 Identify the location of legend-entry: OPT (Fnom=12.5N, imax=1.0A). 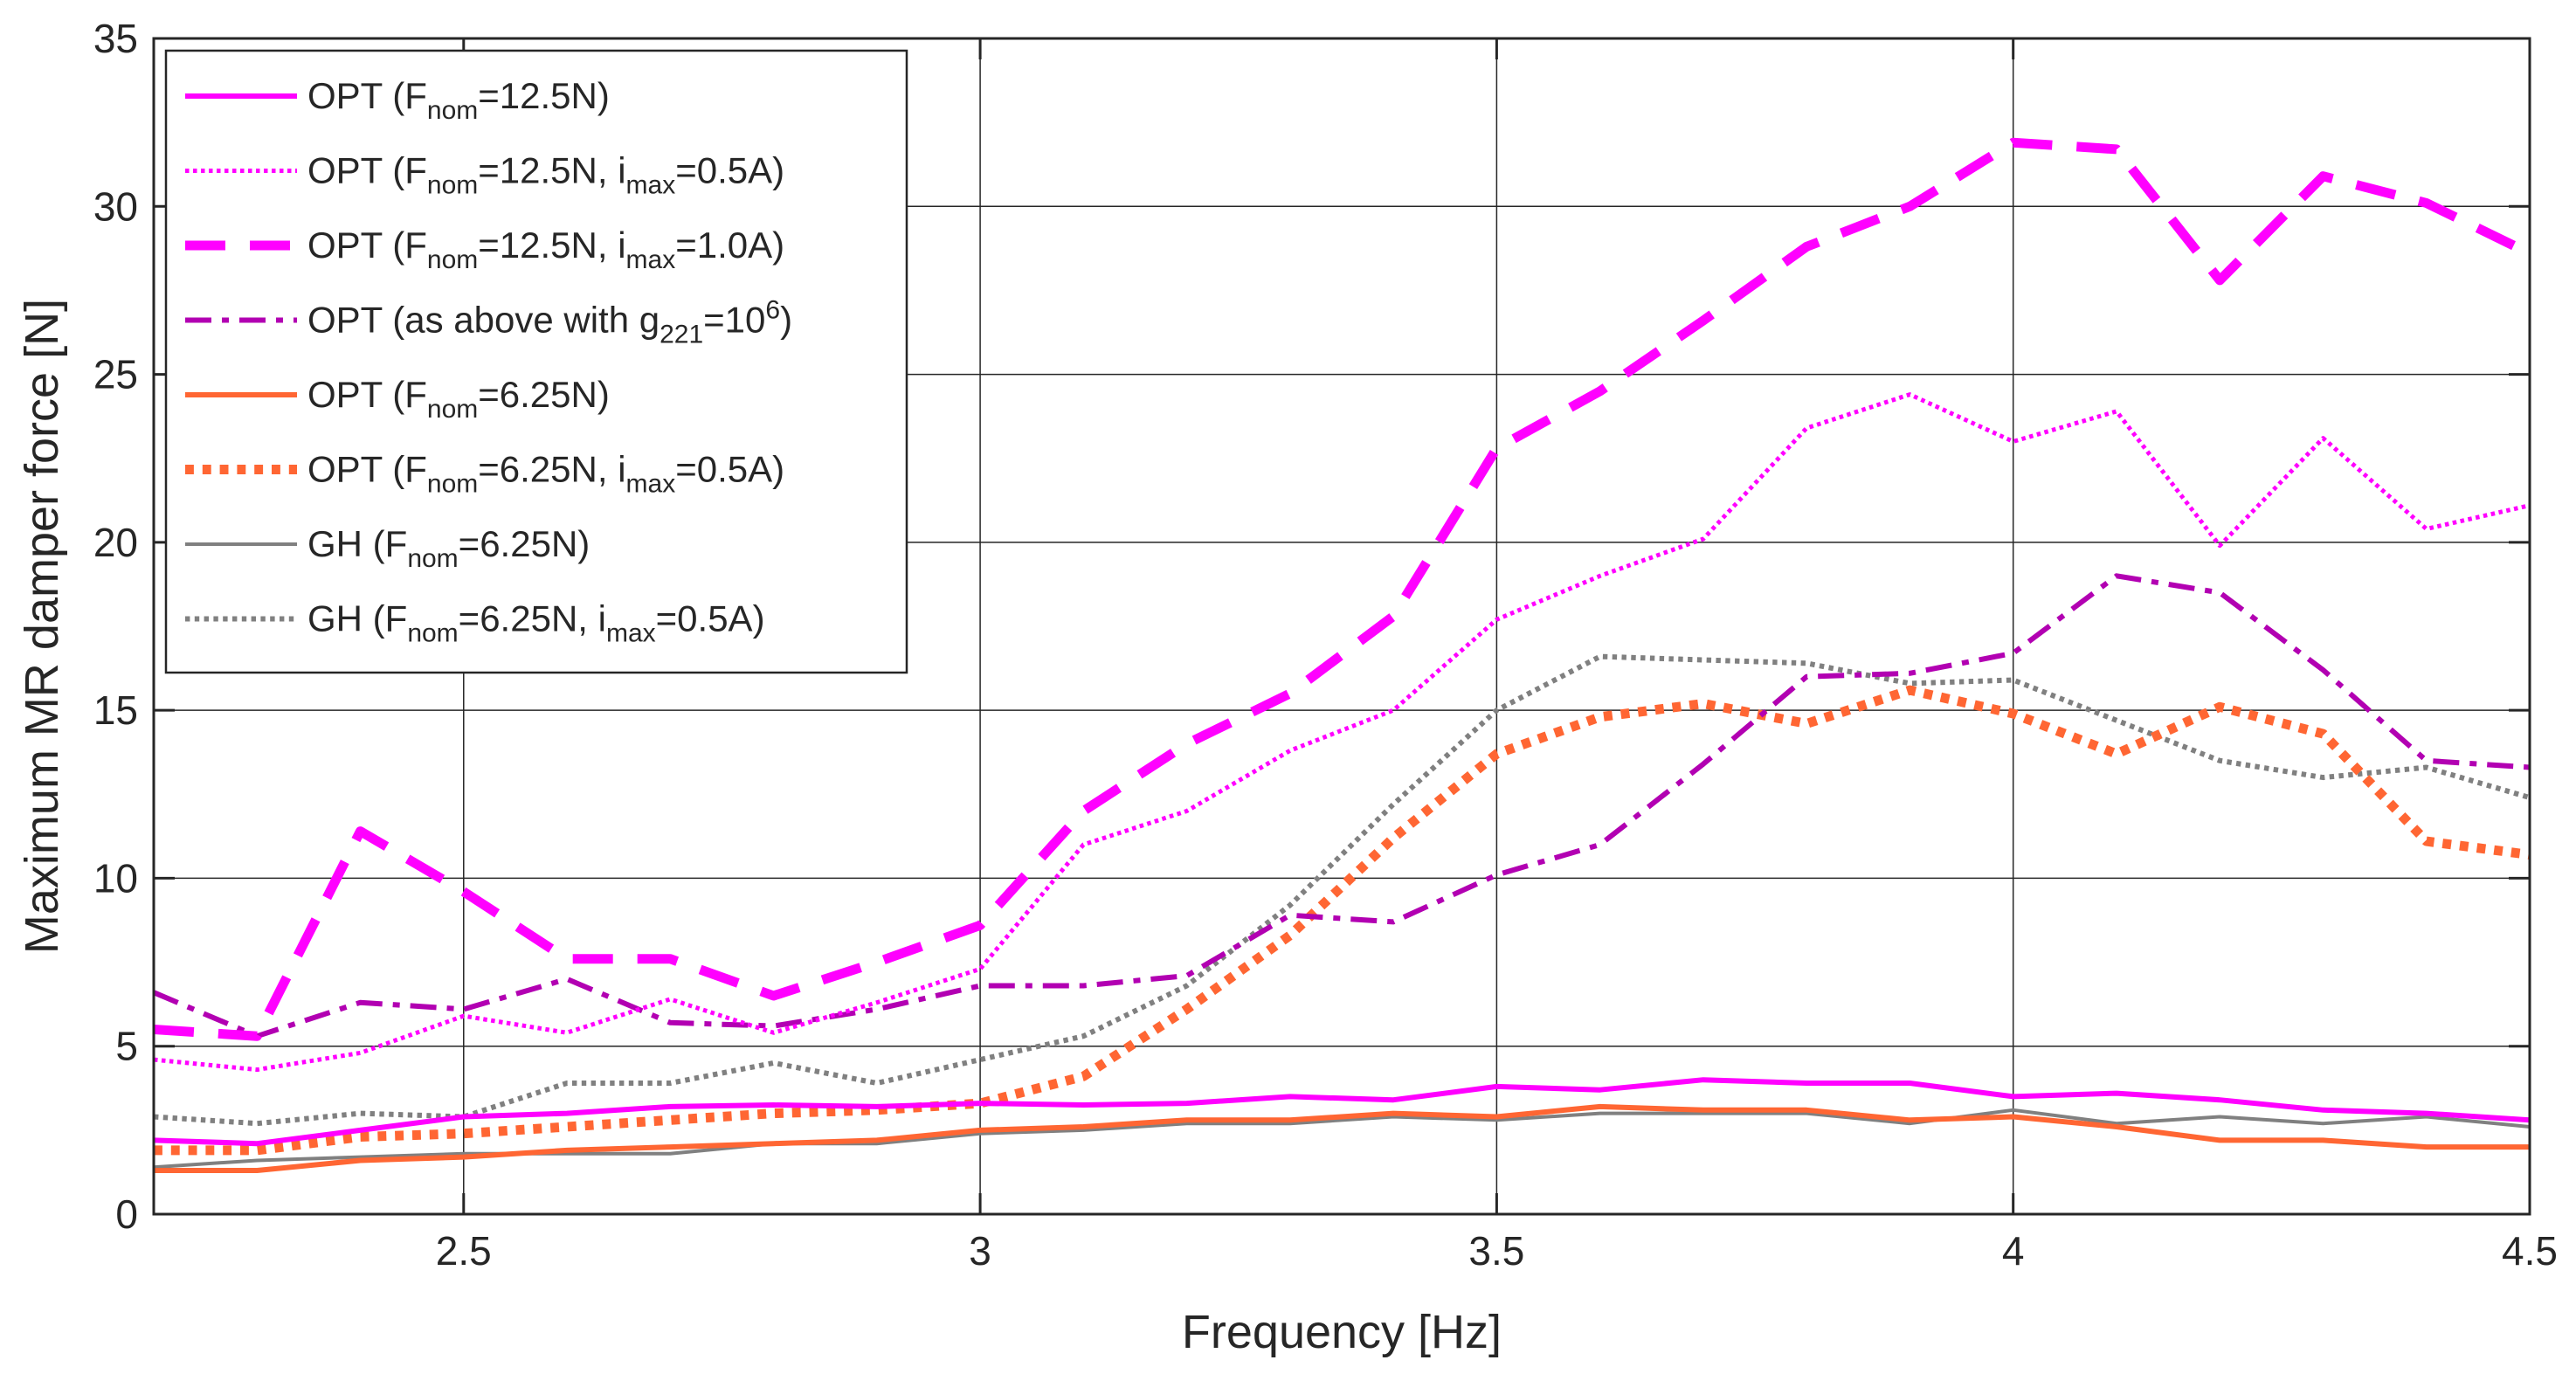
(545, 249).